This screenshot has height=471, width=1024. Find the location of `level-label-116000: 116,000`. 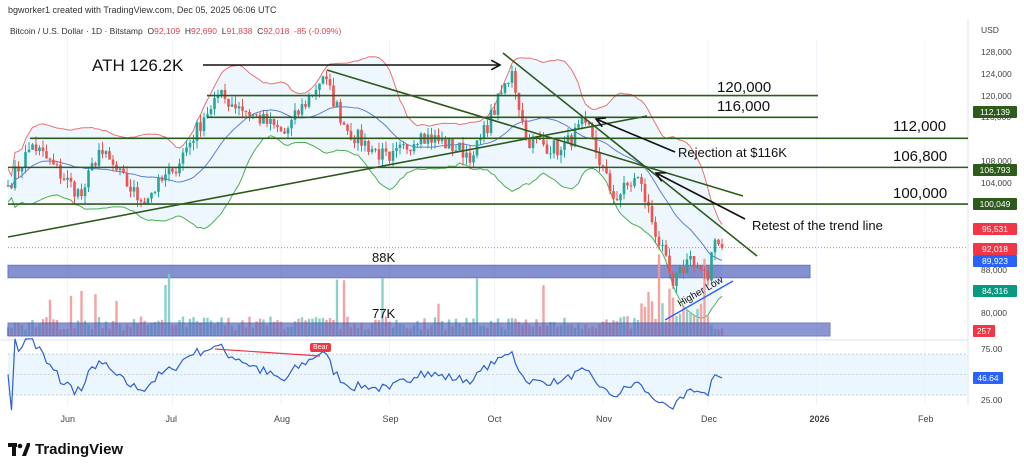

level-label-116000: 116,000 is located at coordinates (744, 106).